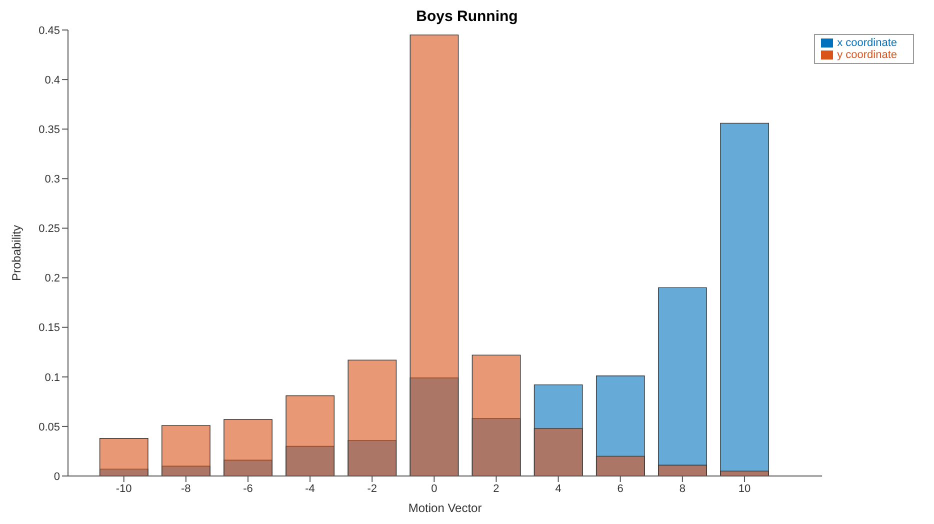 This screenshot has height=524, width=934. I want to click on x-tick-label: 8, so click(682, 488).